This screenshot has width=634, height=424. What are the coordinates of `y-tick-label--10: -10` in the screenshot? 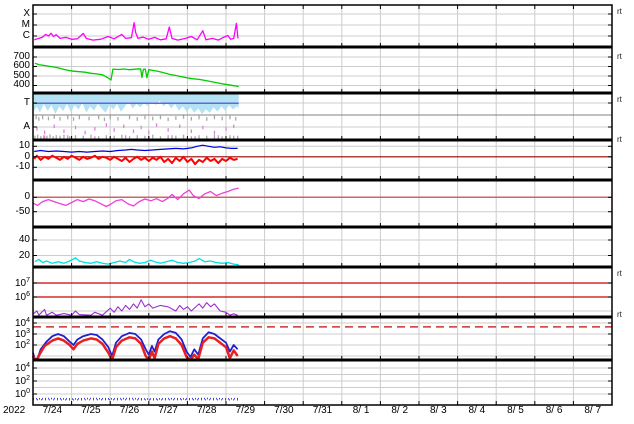 It's located at (22, 167).